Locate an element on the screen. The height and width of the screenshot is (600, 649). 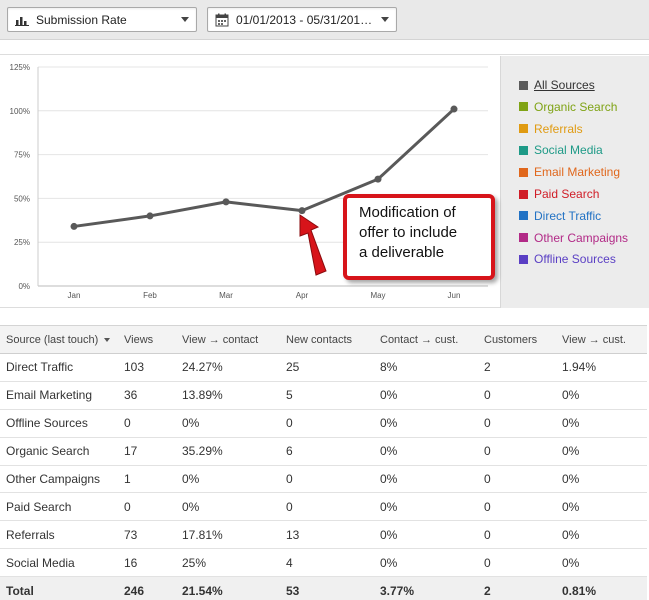
total-cell-views: 246 is located at coordinates (147, 588).